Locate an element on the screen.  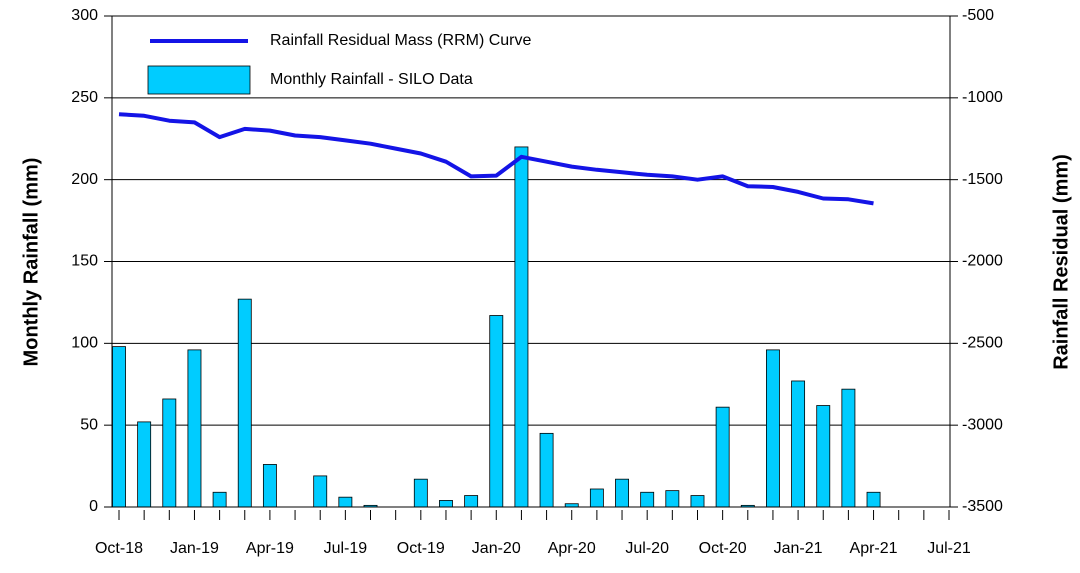
y2-axis-label: Rainfall Residual (mm) is located at coordinates (1061, 262).